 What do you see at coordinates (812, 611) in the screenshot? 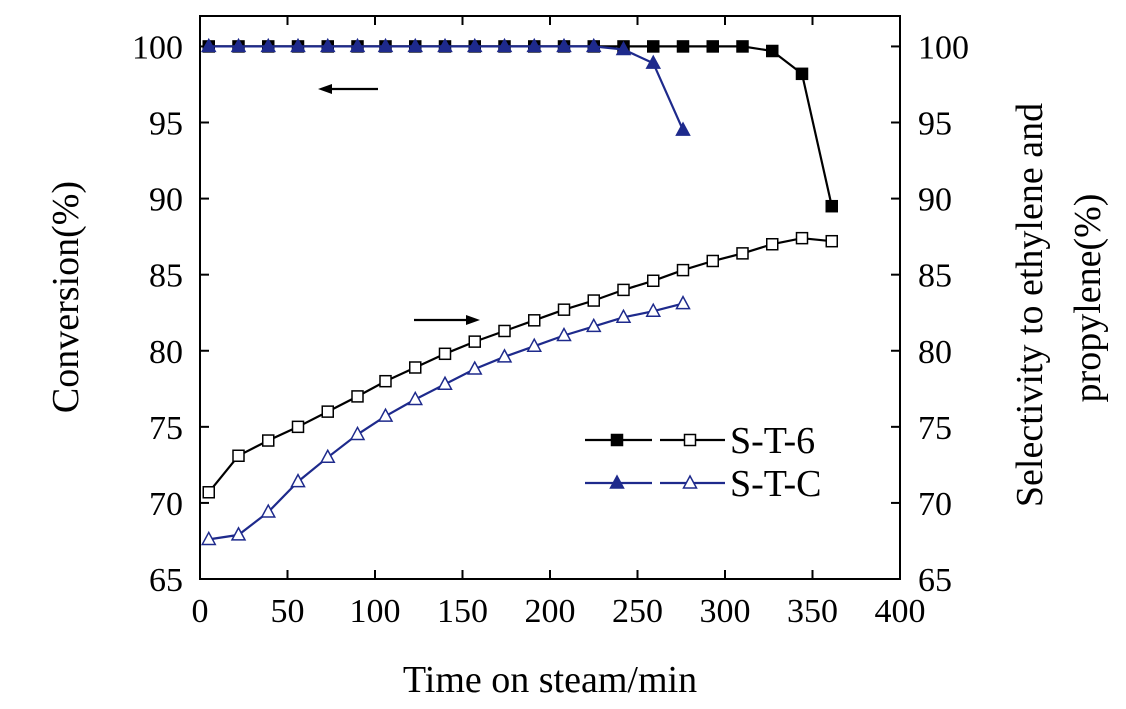
I see `x-tick-label: 350` at bounding box center [812, 611].